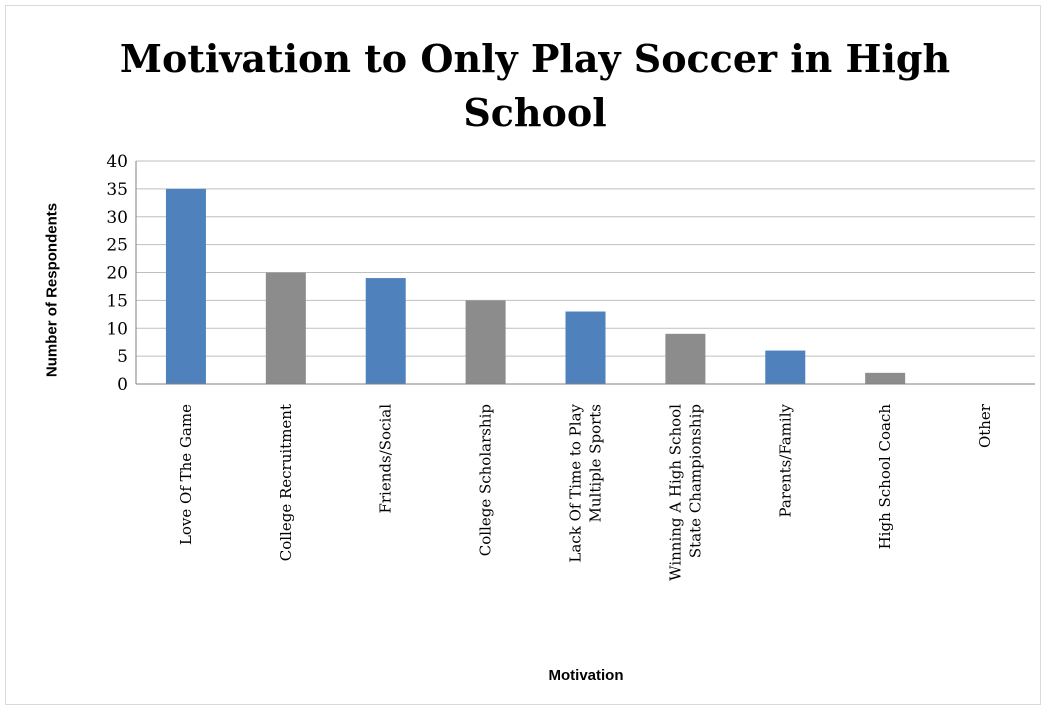 The width and height of the screenshot is (1049, 713). I want to click on chart-title-line-2: School, so click(535, 112).